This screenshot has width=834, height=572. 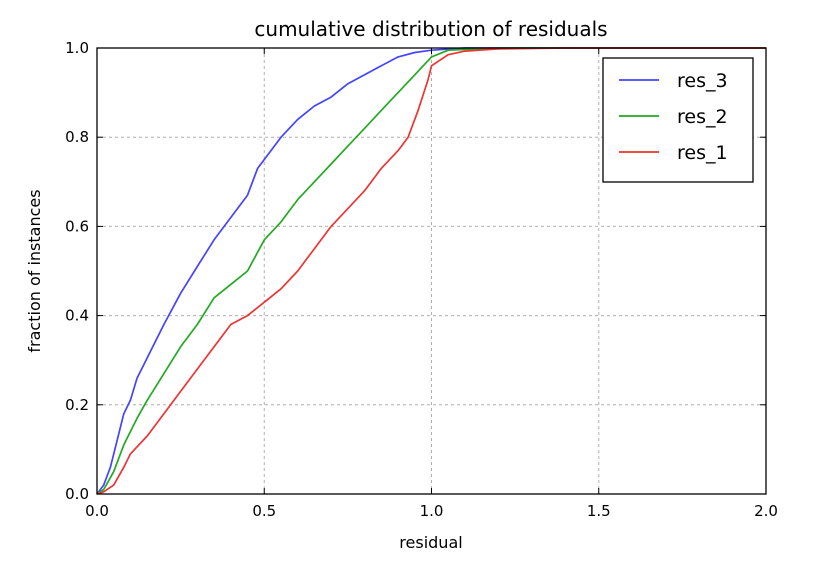 I want to click on x-axis-title: residual, so click(x=430, y=542).